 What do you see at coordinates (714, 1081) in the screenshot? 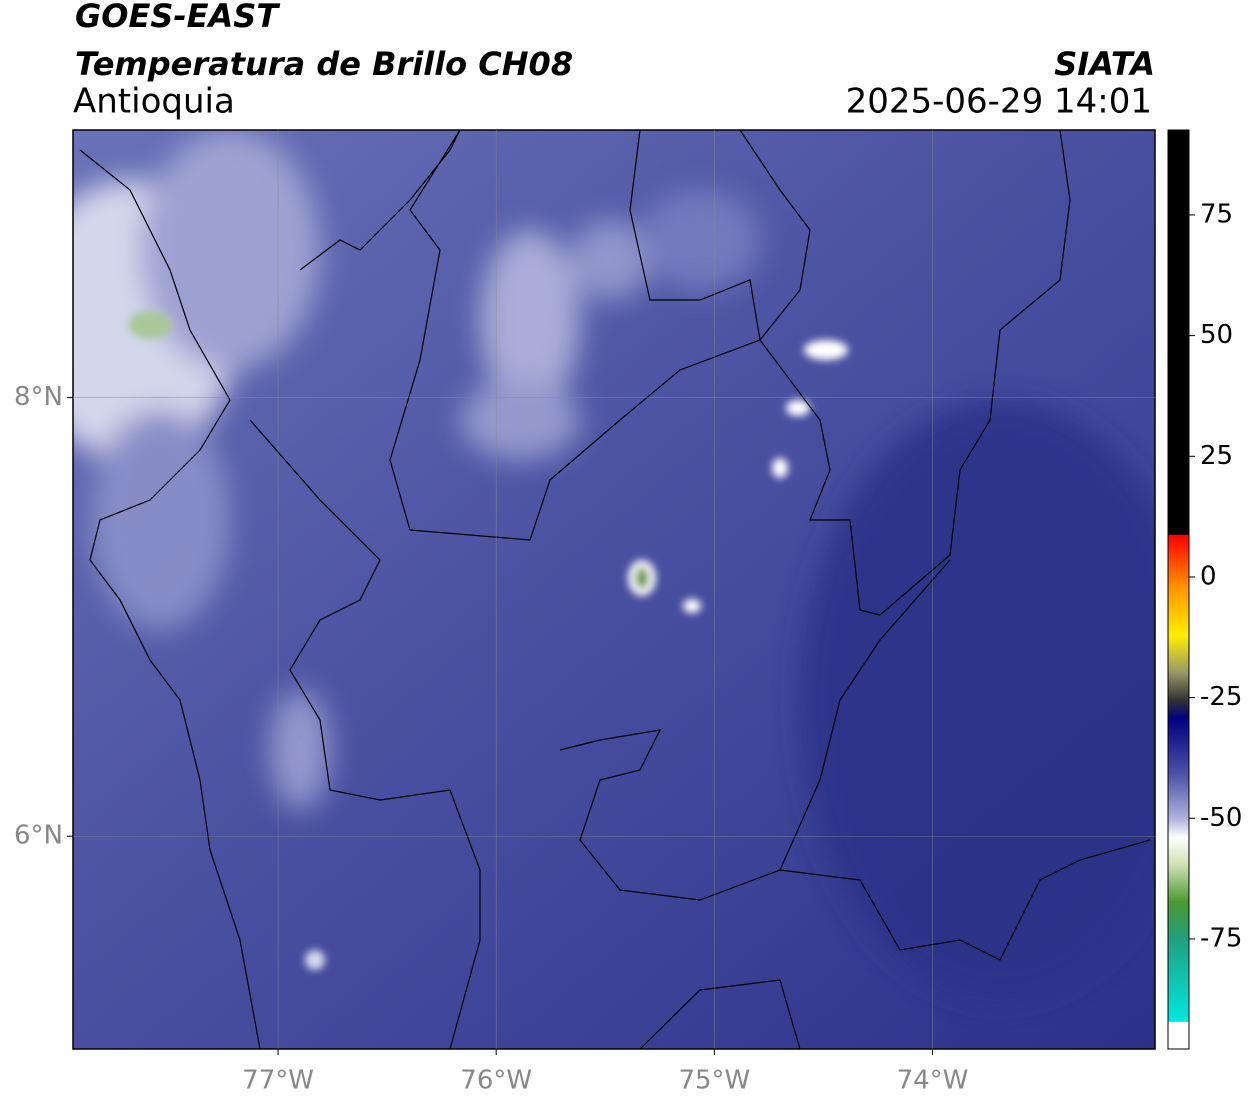
I see `x-tick-label: 75°W` at bounding box center [714, 1081].